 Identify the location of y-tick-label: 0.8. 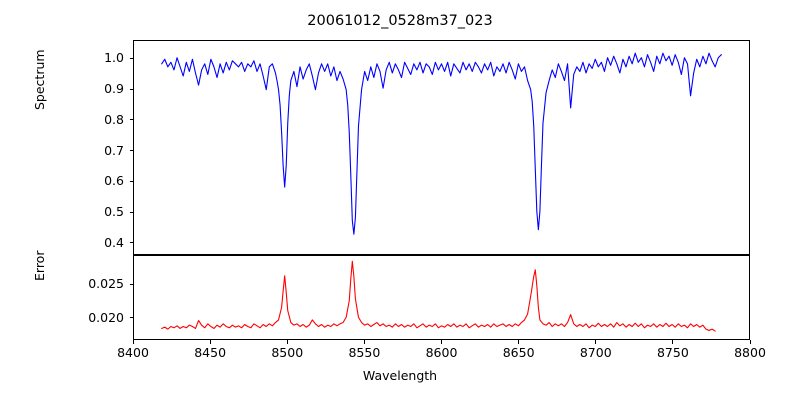
(114, 119).